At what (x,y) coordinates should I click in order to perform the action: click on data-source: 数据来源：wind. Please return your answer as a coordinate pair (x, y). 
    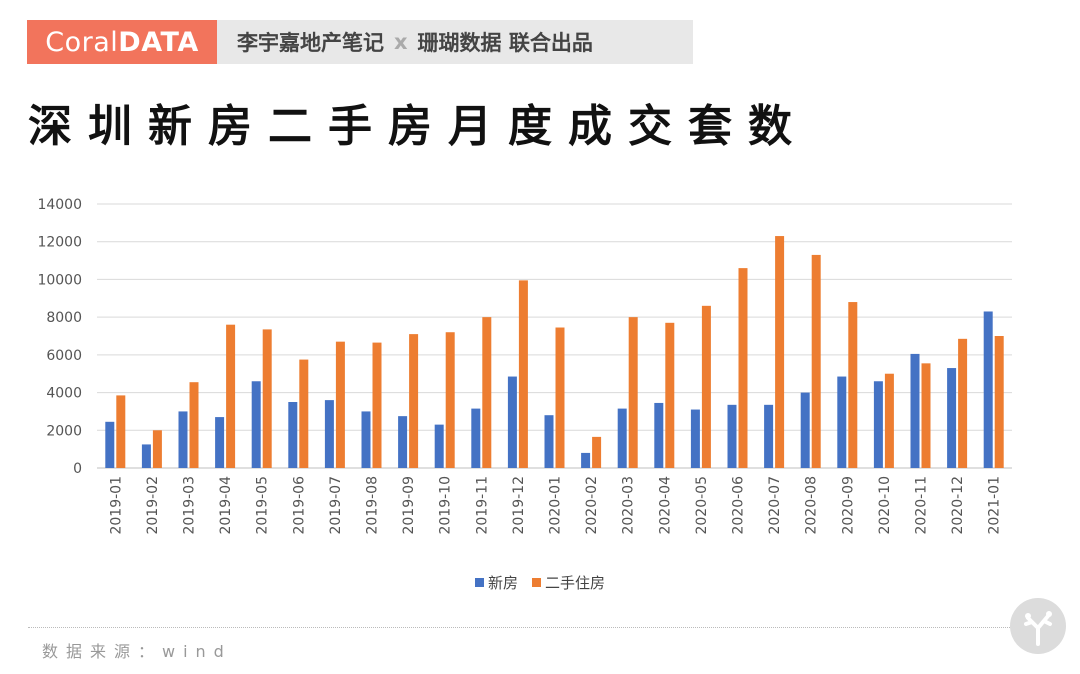
    Looking at the image, I should click on (137, 651).